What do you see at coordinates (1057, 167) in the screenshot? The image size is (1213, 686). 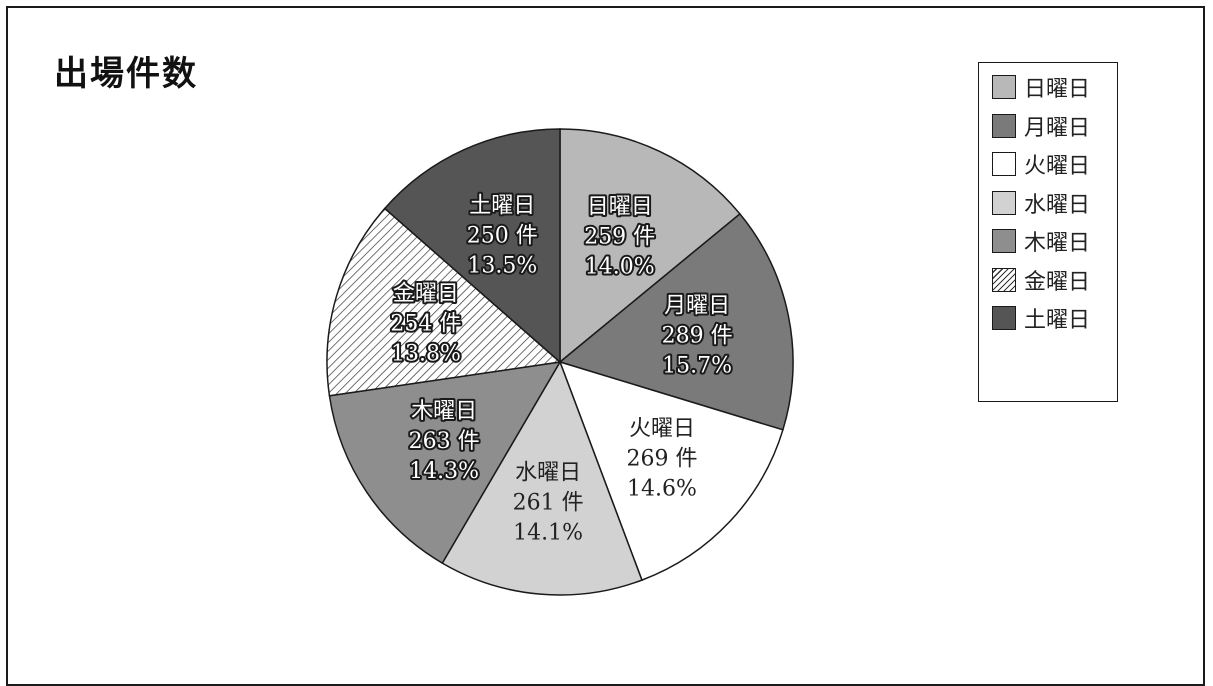 I see `legend-label: 火曜日` at bounding box center [1057, 167].